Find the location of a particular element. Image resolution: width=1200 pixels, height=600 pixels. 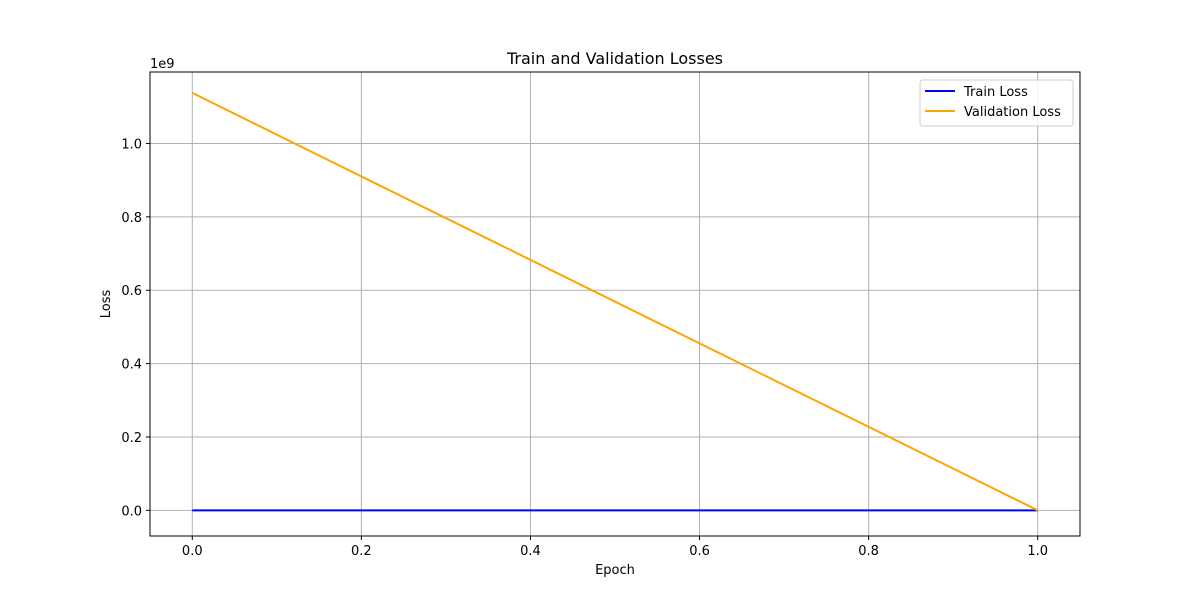

y-tick-label: 0.0 is located at coordinates (131, 511).